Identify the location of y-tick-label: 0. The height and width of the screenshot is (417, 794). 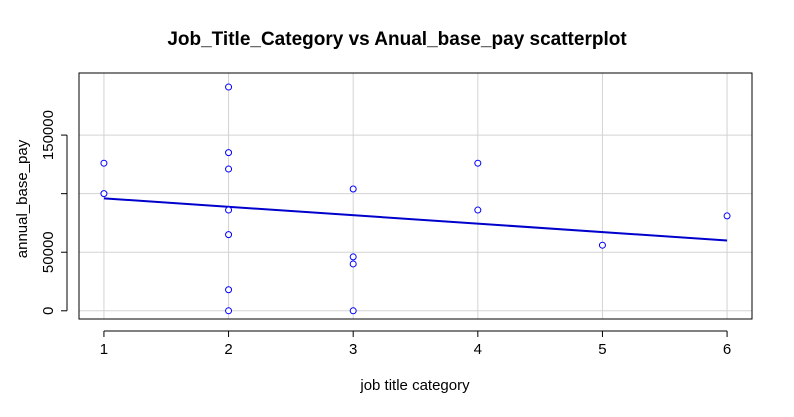
(48, 311).